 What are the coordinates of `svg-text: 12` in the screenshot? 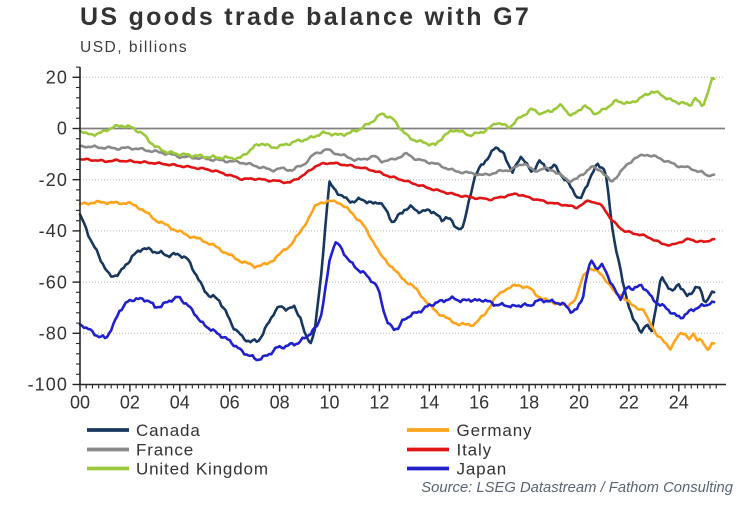 It's located at (379, 403).